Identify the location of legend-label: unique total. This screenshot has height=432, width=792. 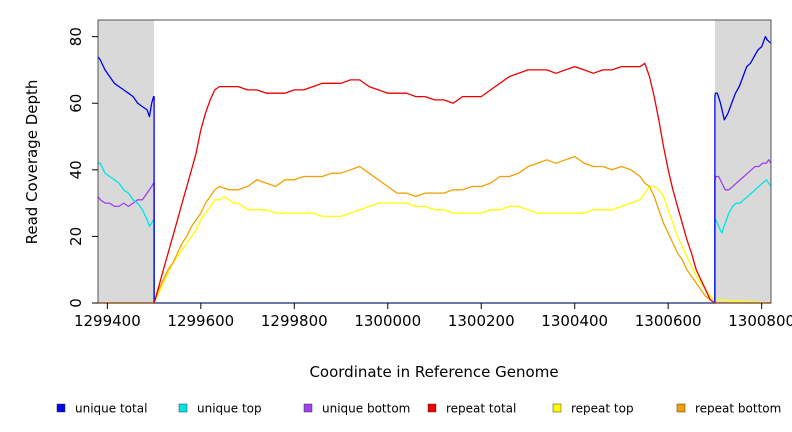
(111, 409).